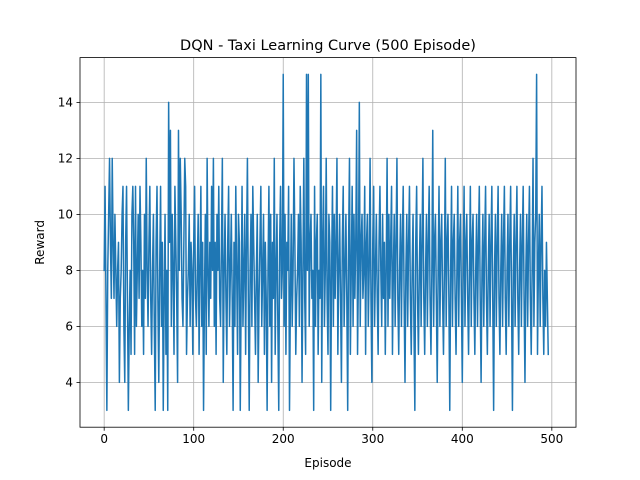 The image size is (640, 480). I want to click on chart-title: DQN - Taxi Learning Curve (500 Episode), so click(328, 46).